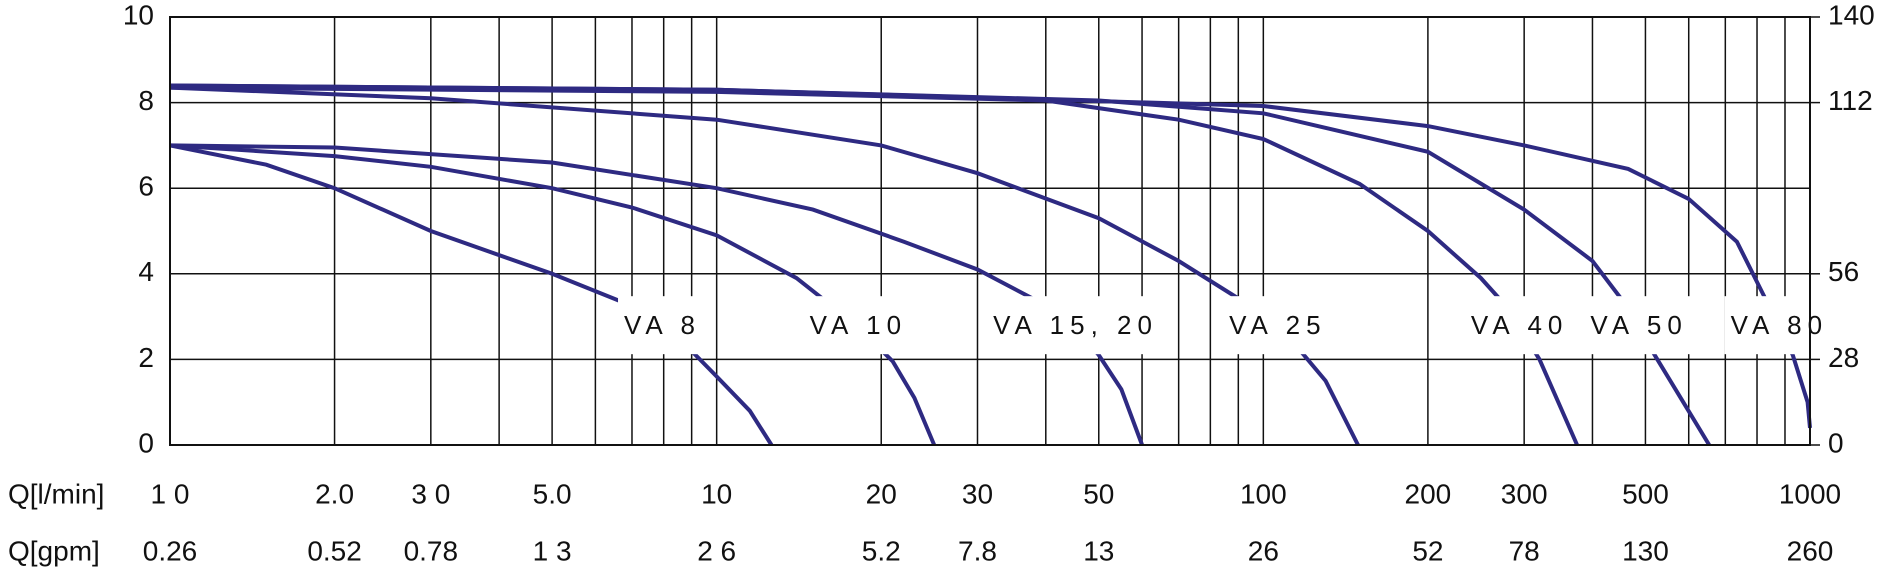 This screenshot has width=1892, height=574. What do you see at coordinates (170, 493) in the screenshot?
I see `x-tick-label: 1 0` at bounding box center [170, 493].